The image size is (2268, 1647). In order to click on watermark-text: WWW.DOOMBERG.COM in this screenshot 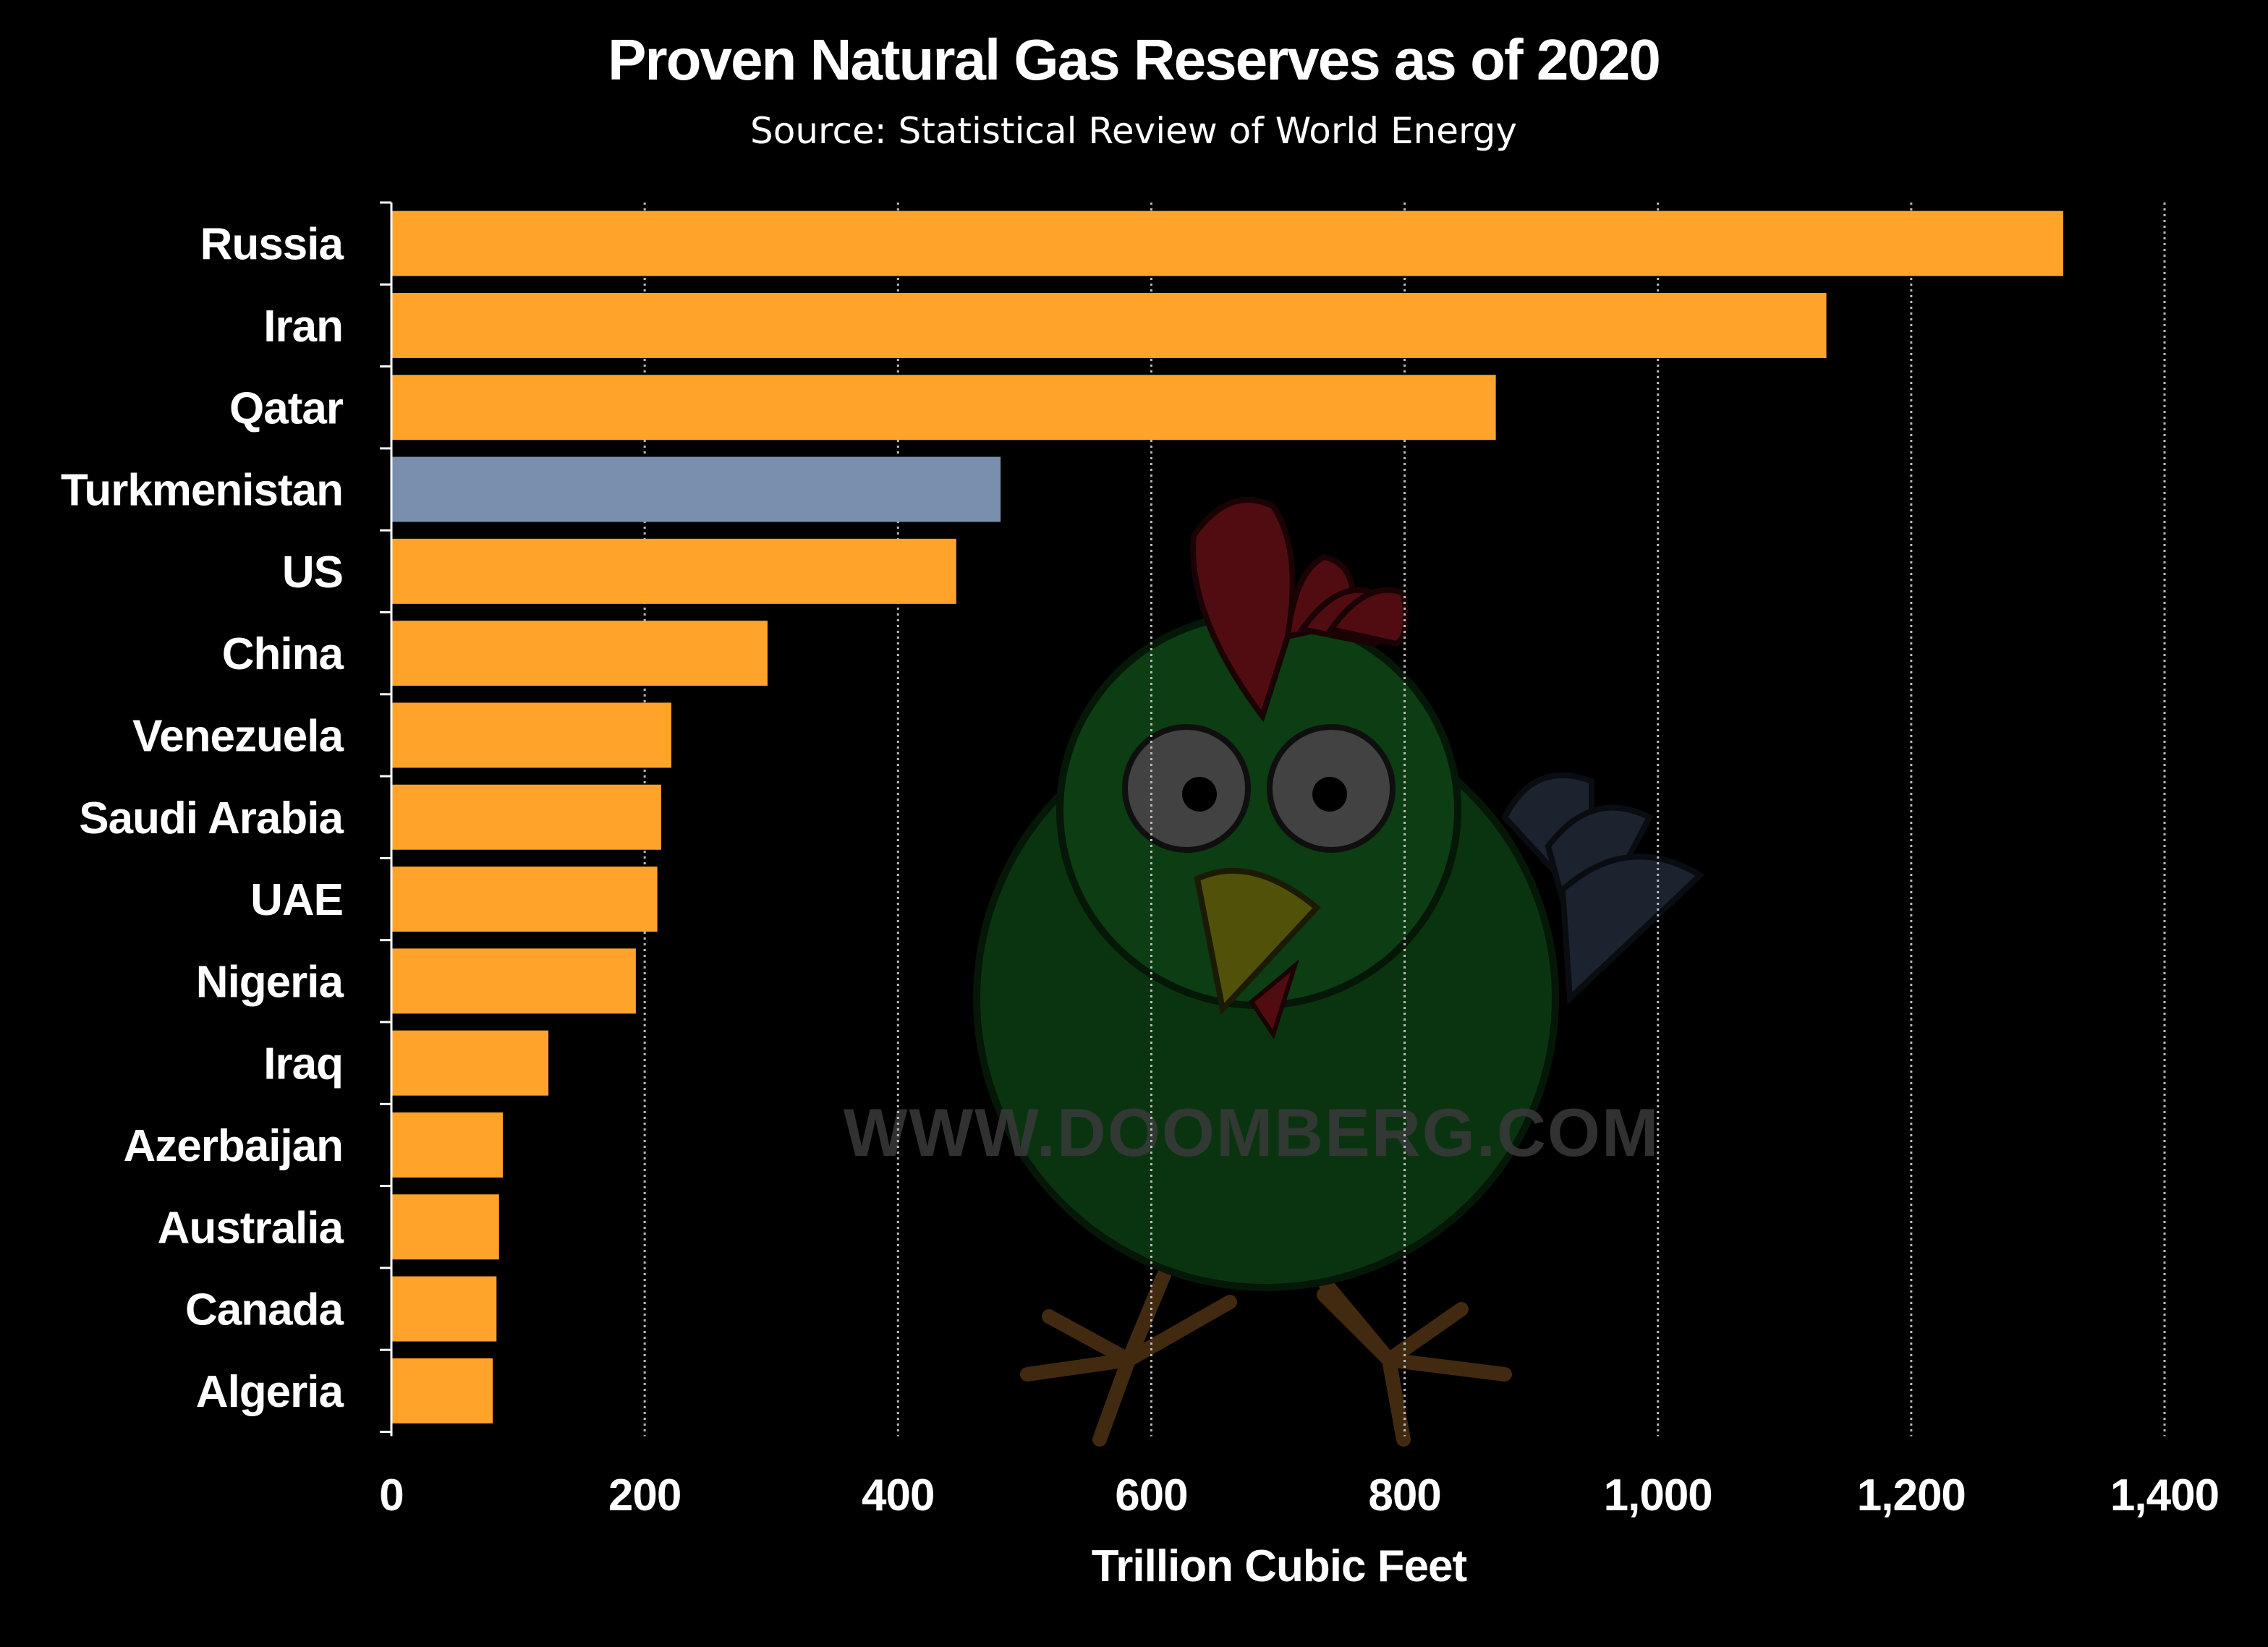, I will do `click(1252, 1132)`.